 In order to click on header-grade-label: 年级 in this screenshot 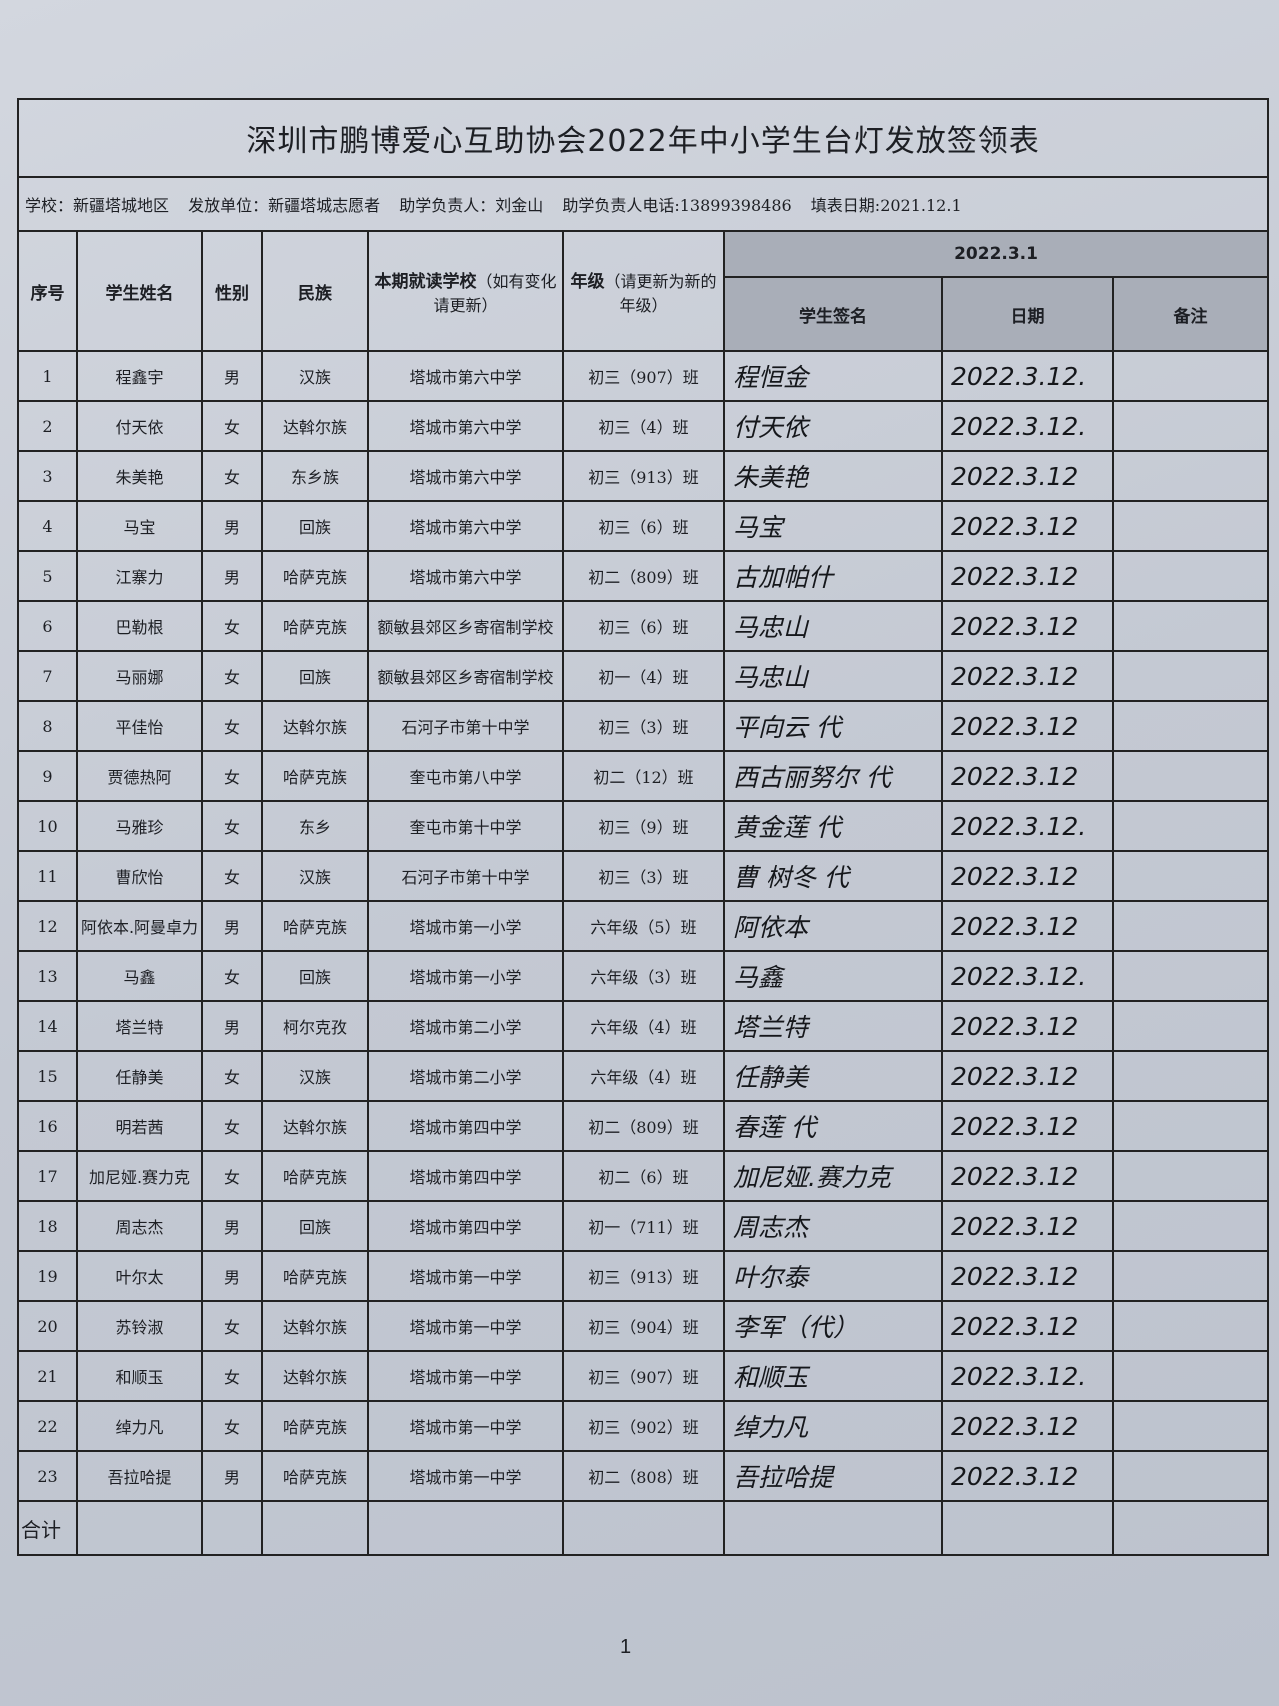, I will do `click(587, 281)`.